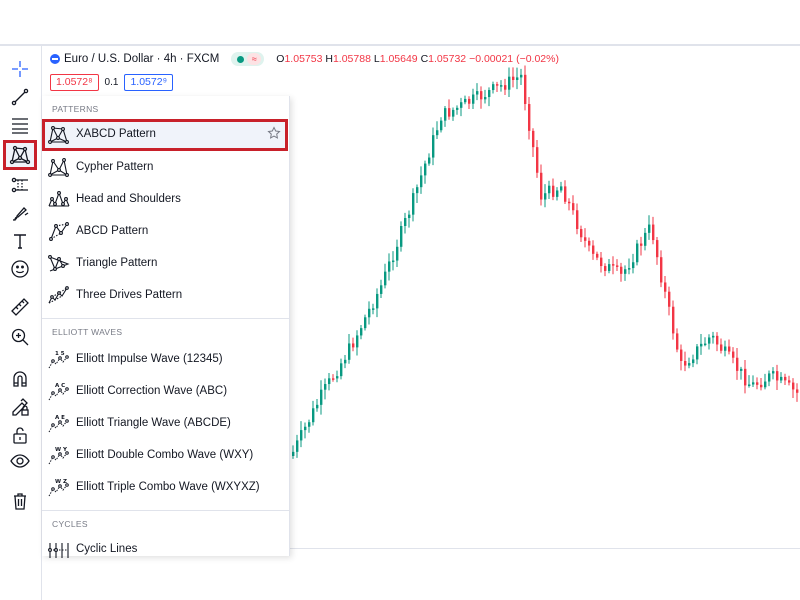 The image size is (800, 600). What do you see at coordinates (70, 524) in the screenshot?
I see `section-header-cycles: CYCLES` at bounding box center [70, 524].